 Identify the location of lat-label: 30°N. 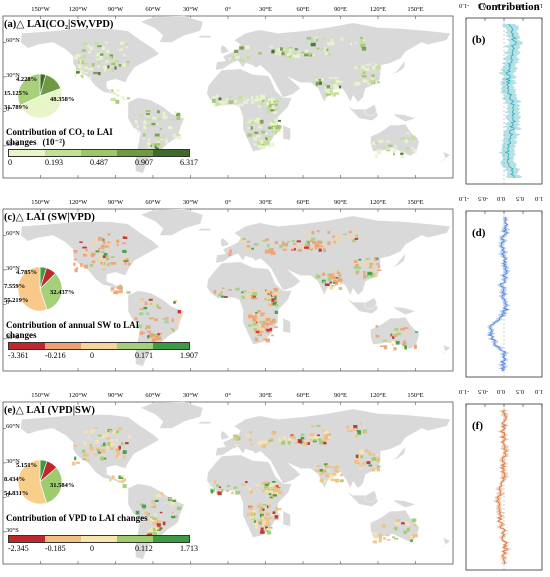
(13, 268).